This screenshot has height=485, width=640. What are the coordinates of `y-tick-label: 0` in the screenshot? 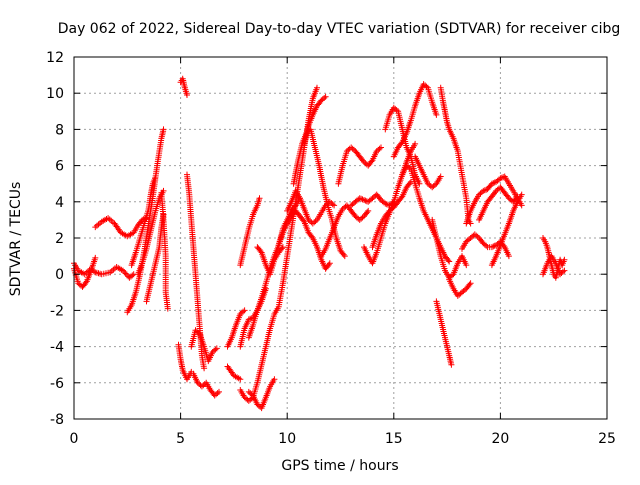 It's located at (59, 275).